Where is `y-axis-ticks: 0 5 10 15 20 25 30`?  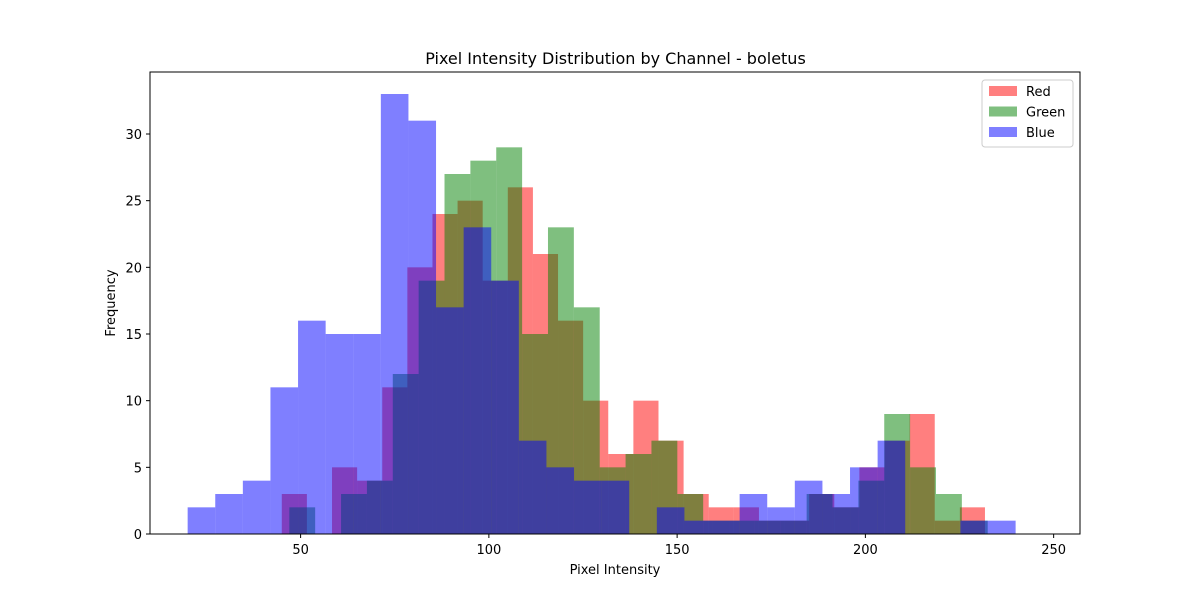
y-axis-ticks: 0 5 10 15 20 25 30 is located at coordinates (137, 335).